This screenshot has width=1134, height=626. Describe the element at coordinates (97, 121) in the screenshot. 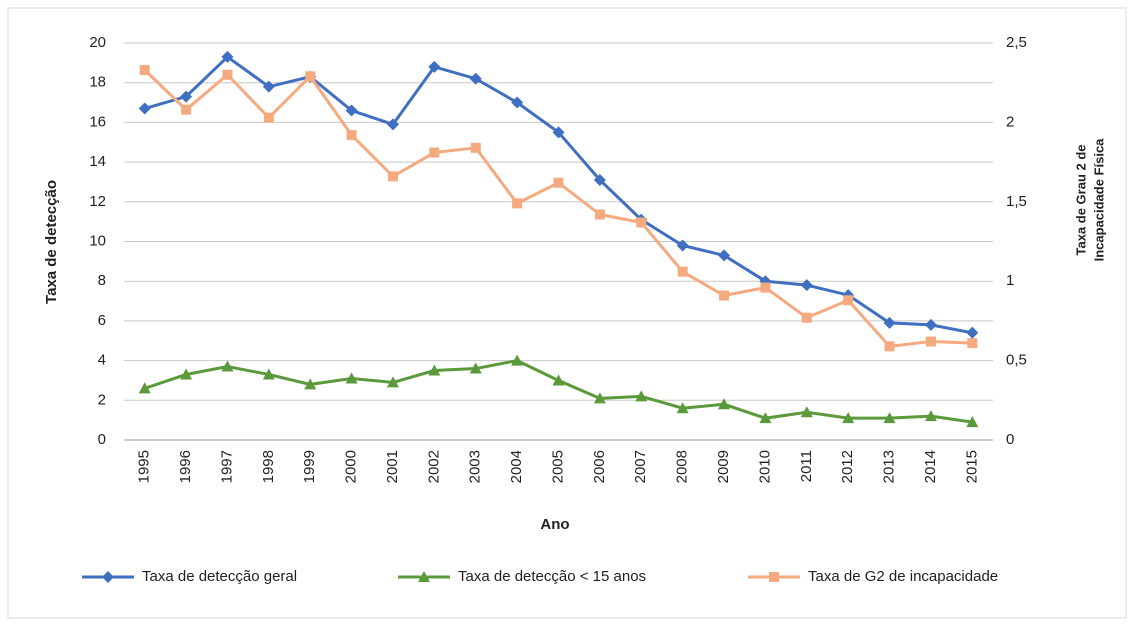

I see `y-tick-label: 16` at that location.